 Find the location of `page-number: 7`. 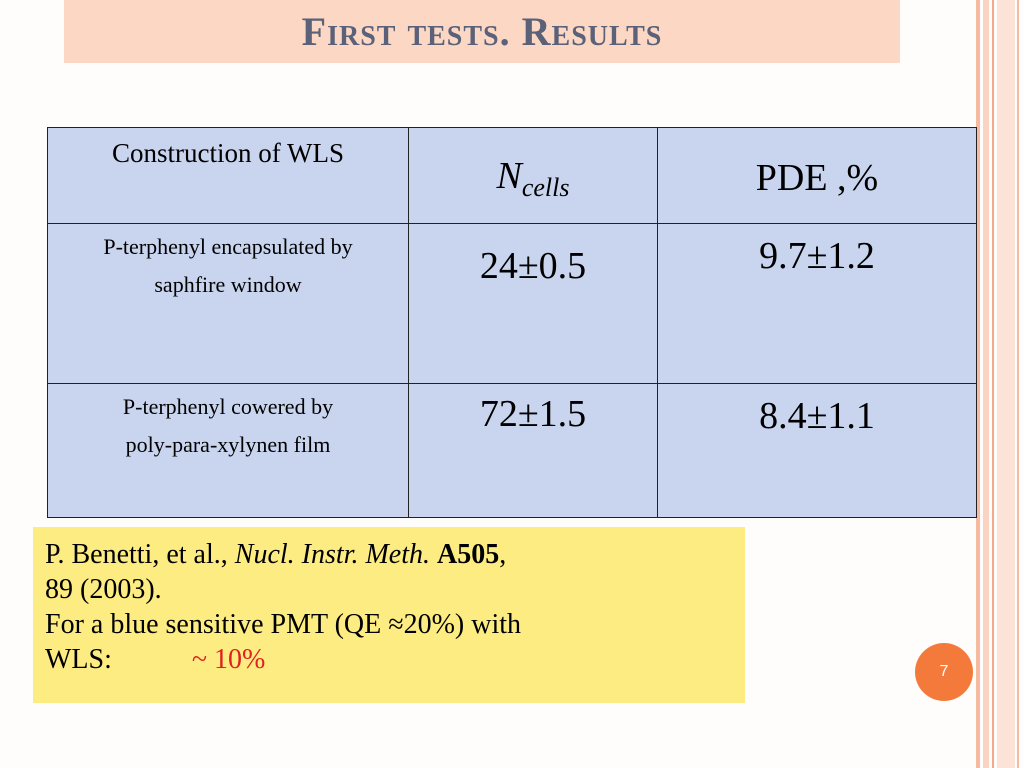

page-number: 7 is located at coordinates (944, 671).